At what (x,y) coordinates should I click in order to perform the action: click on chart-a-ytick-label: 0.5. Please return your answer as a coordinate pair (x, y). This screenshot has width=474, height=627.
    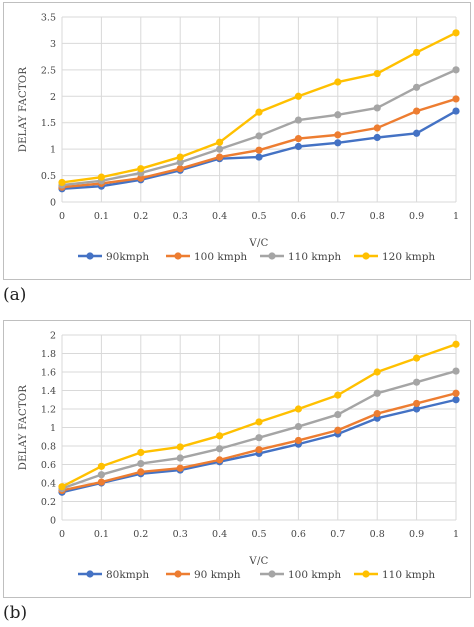
    Looking at the image, I should click on (48, 176).